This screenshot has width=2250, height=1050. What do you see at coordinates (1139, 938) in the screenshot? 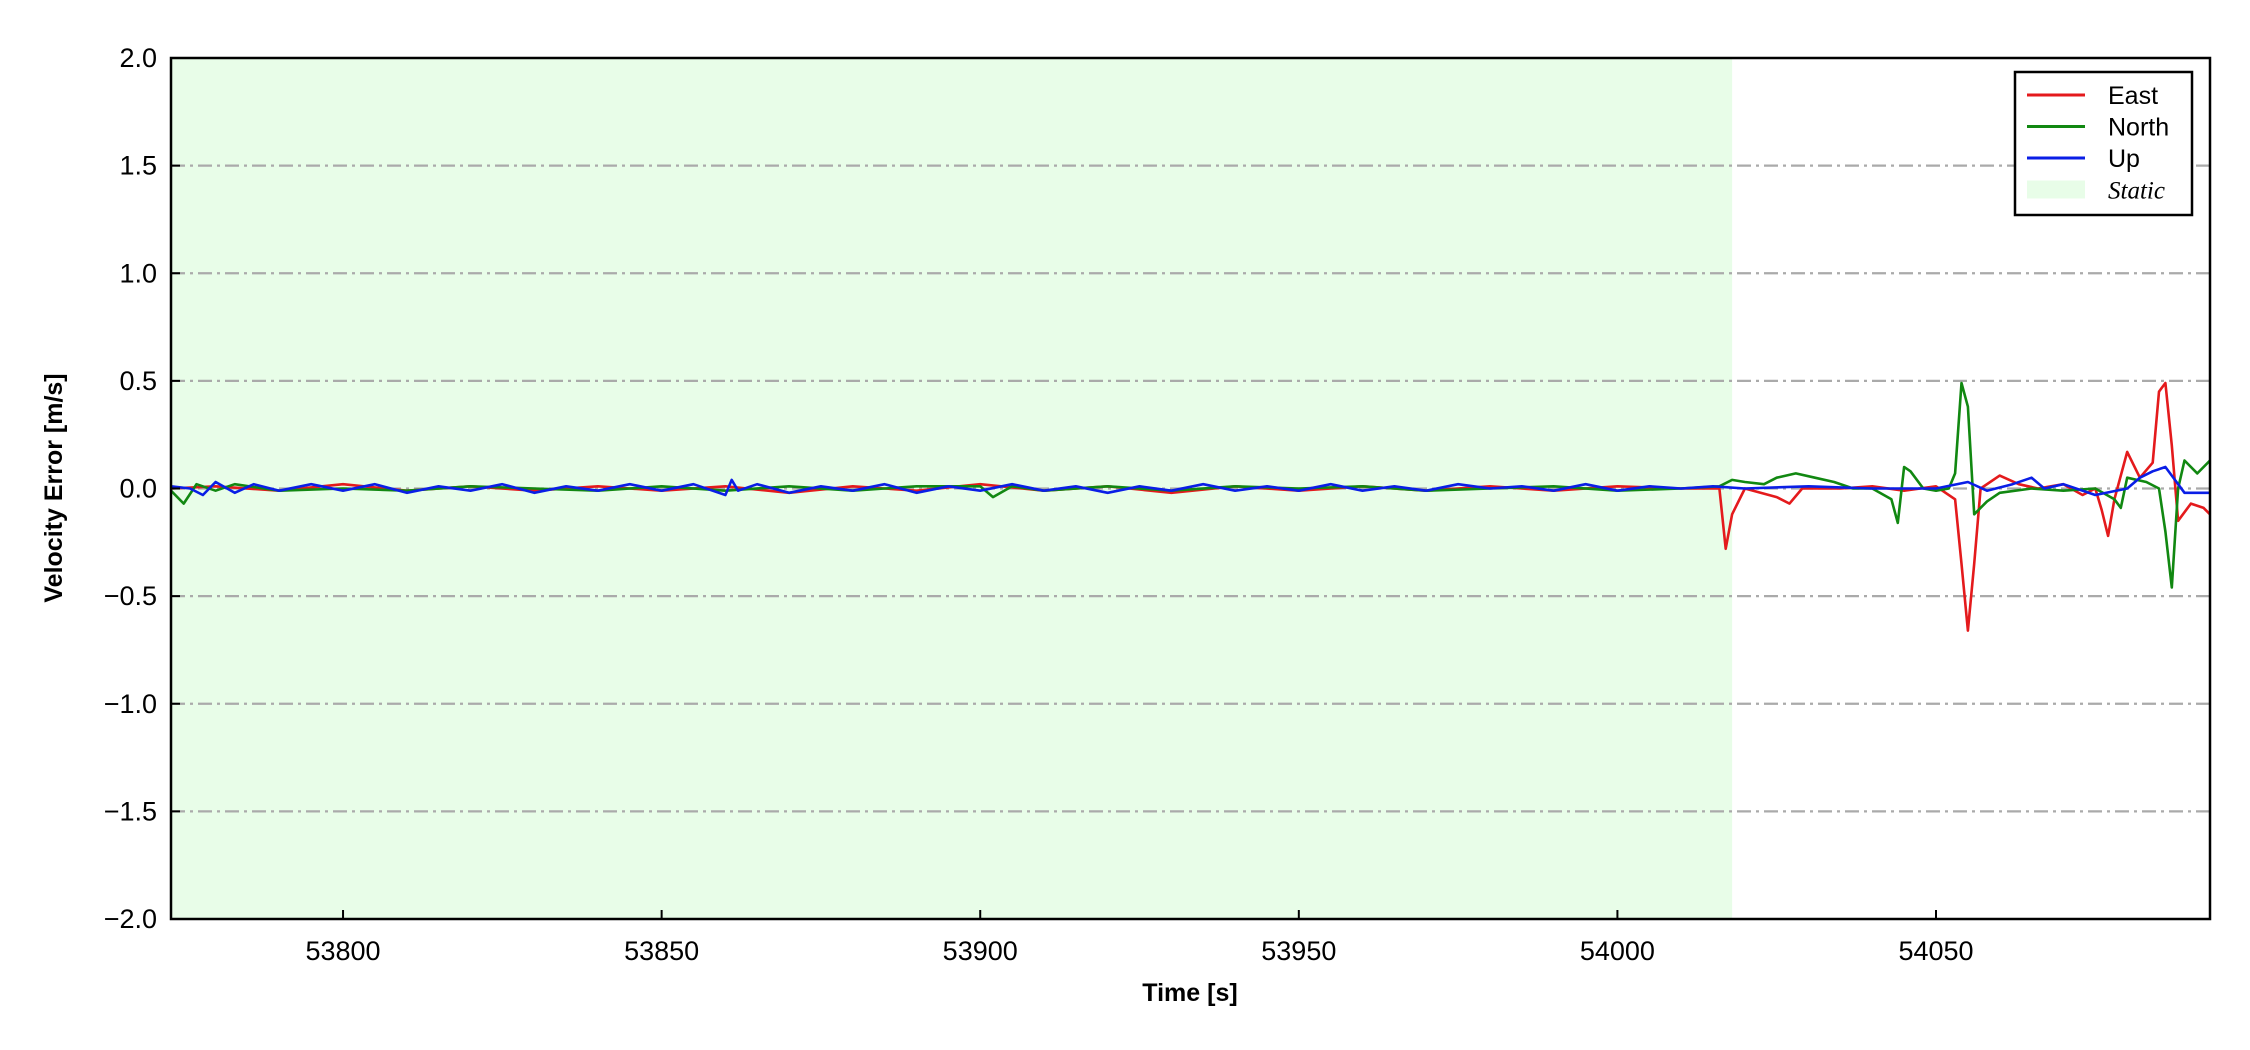
I see `x-axis-ticks: 53800 53850 53900 53950 54000 54050` at bounding box center [1139, 938].